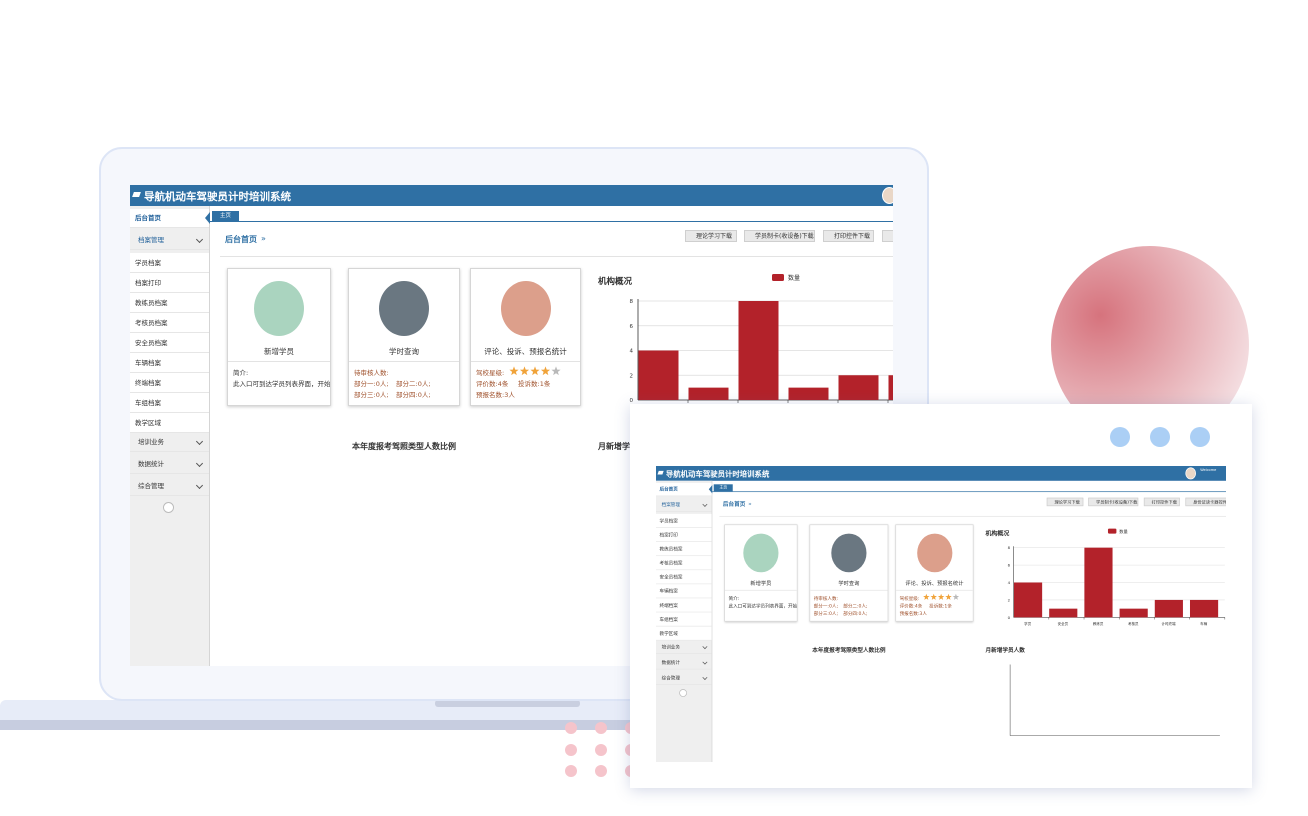  I want to click on card-title: 新增学员, so click(279, 351).